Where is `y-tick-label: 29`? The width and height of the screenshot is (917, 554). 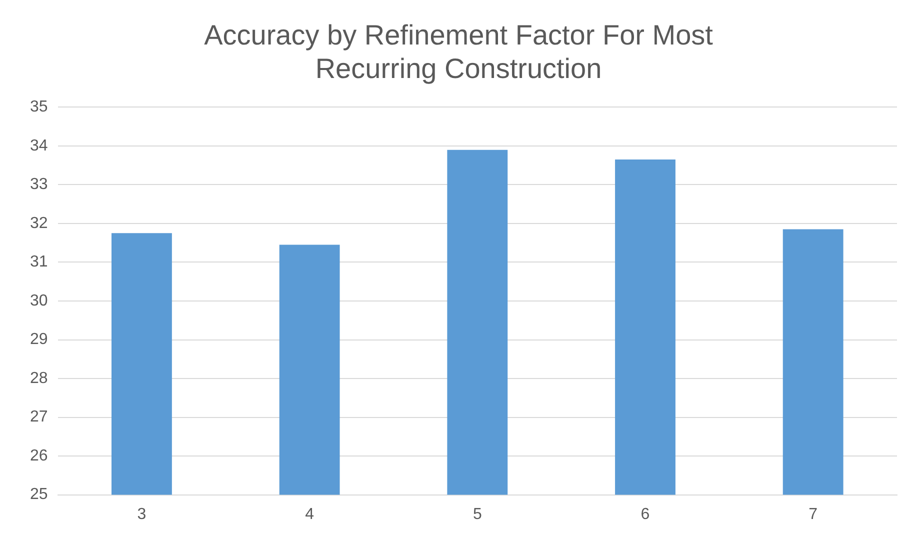
y-tick-label: 29 is located at coordinates (39, 339).